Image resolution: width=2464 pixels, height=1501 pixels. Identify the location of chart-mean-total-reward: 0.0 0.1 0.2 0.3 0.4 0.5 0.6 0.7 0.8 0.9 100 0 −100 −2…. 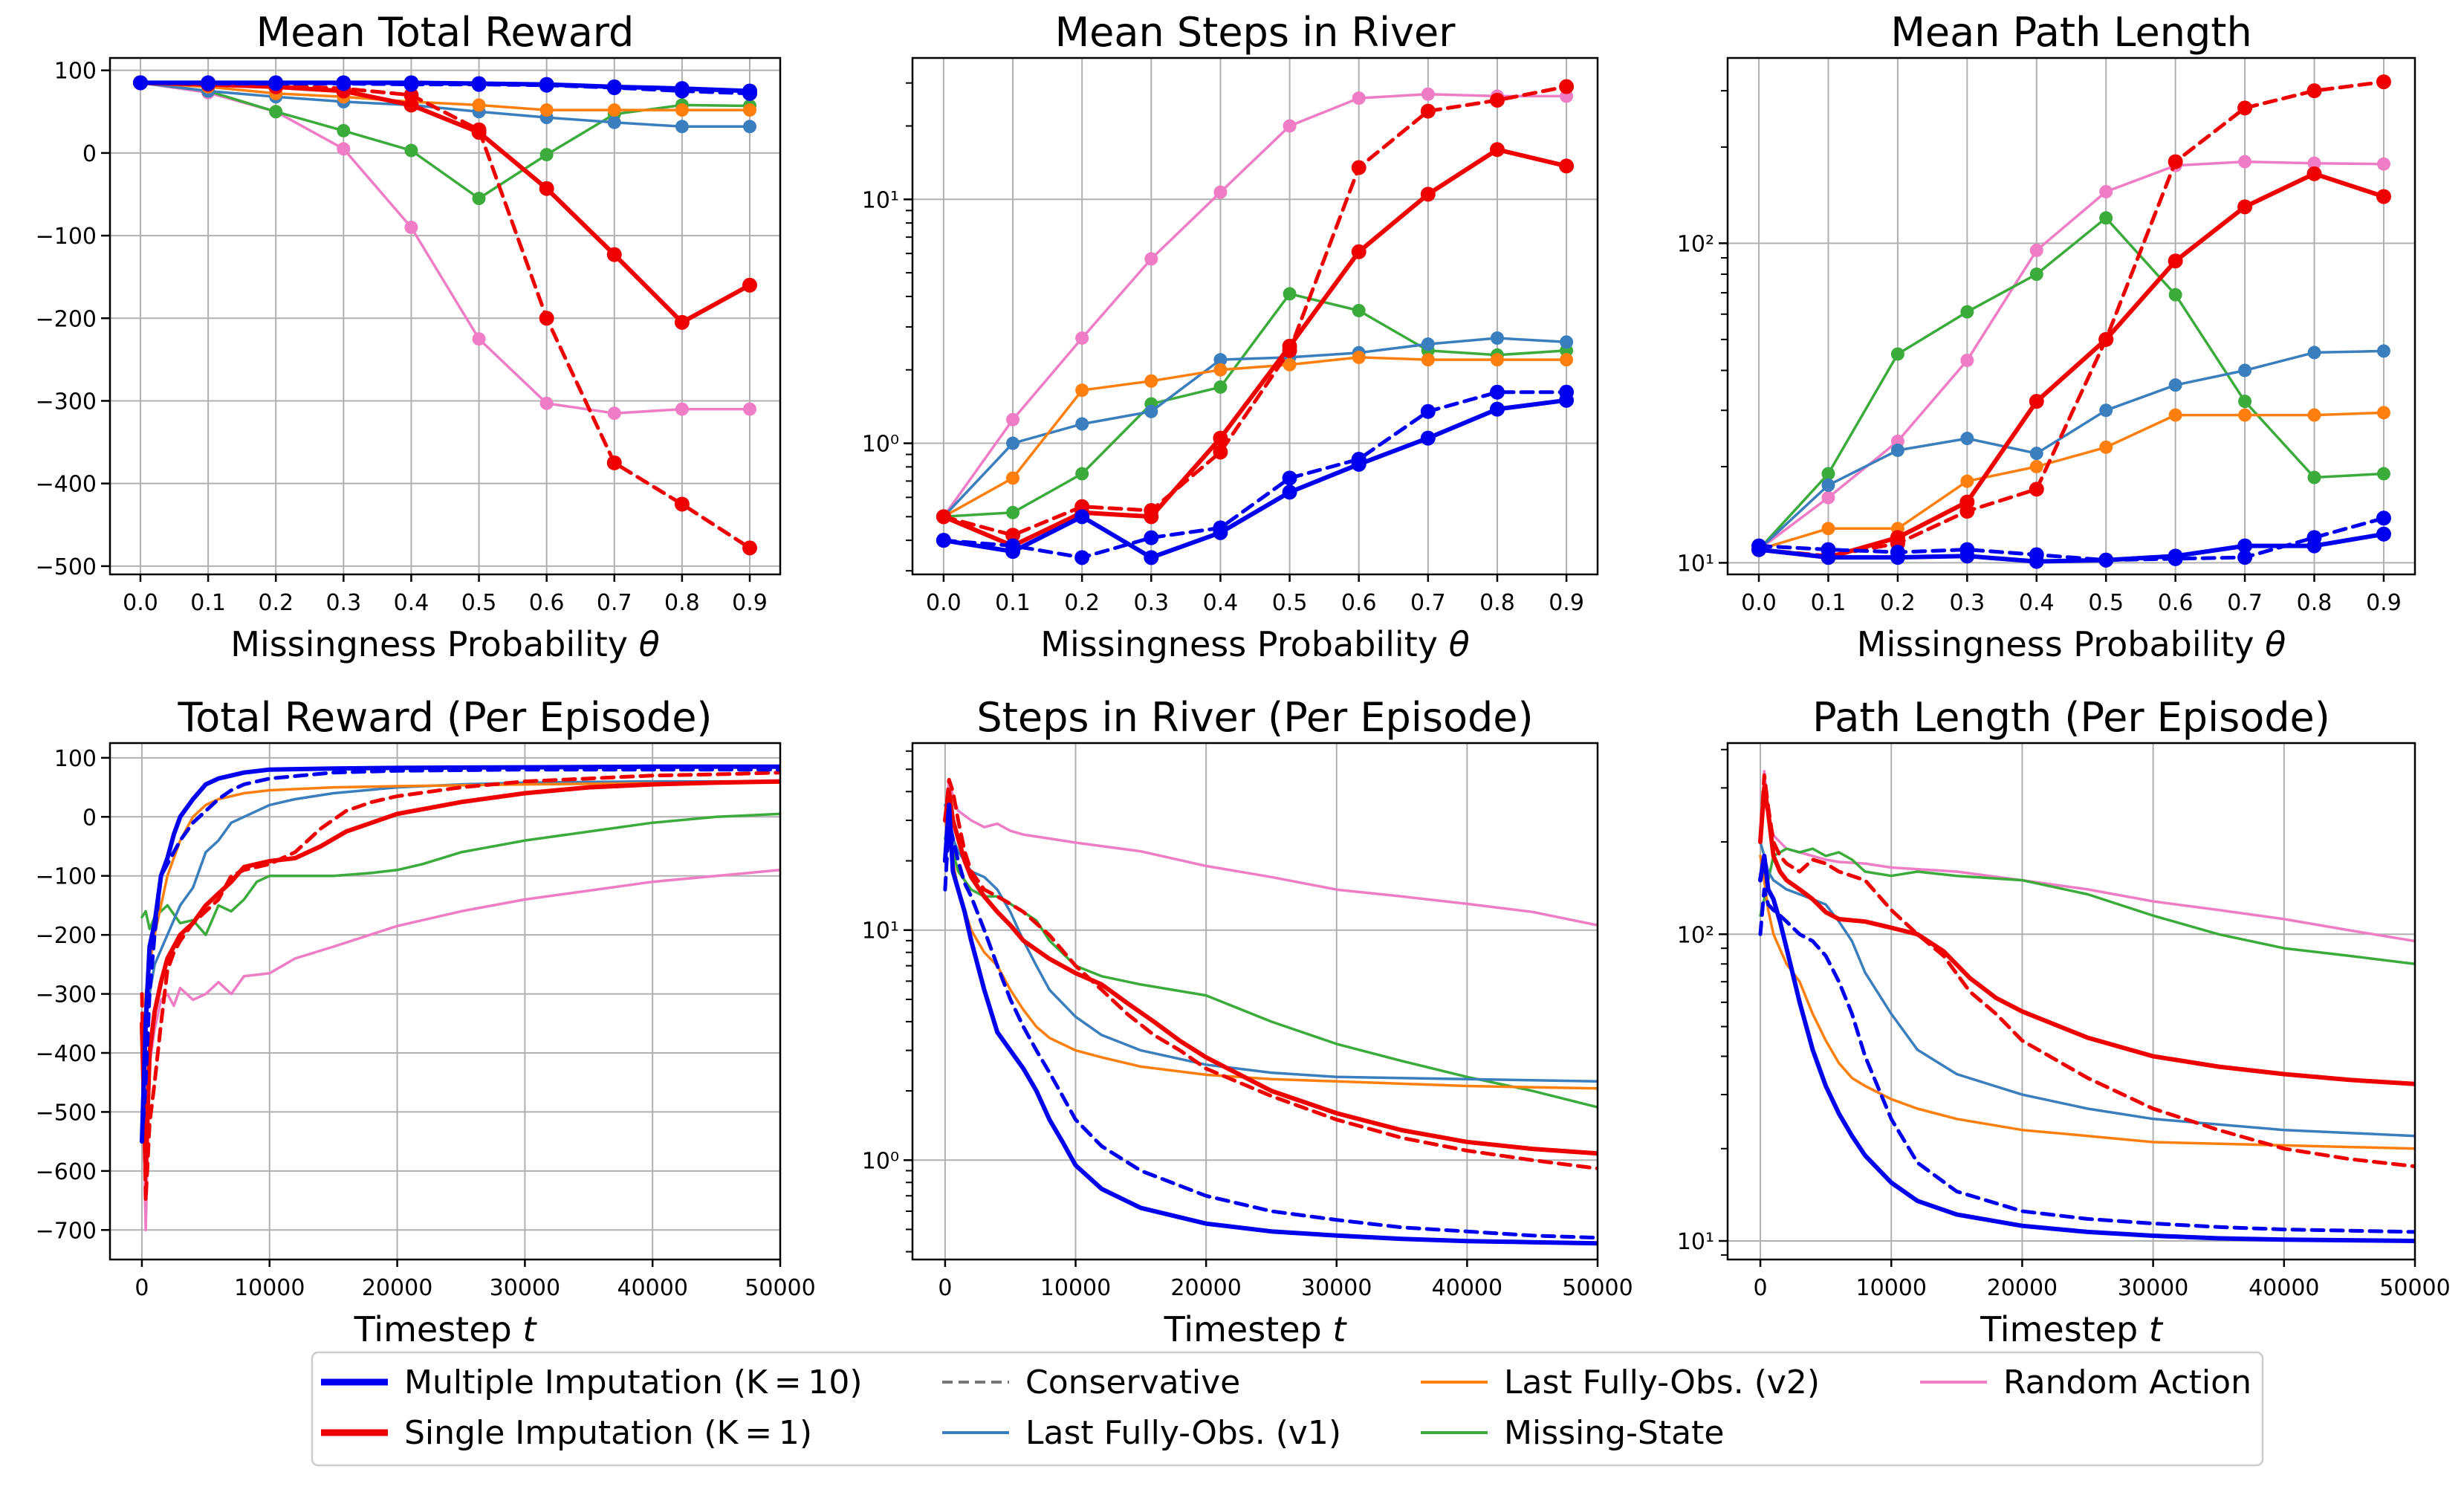
(409, 336).